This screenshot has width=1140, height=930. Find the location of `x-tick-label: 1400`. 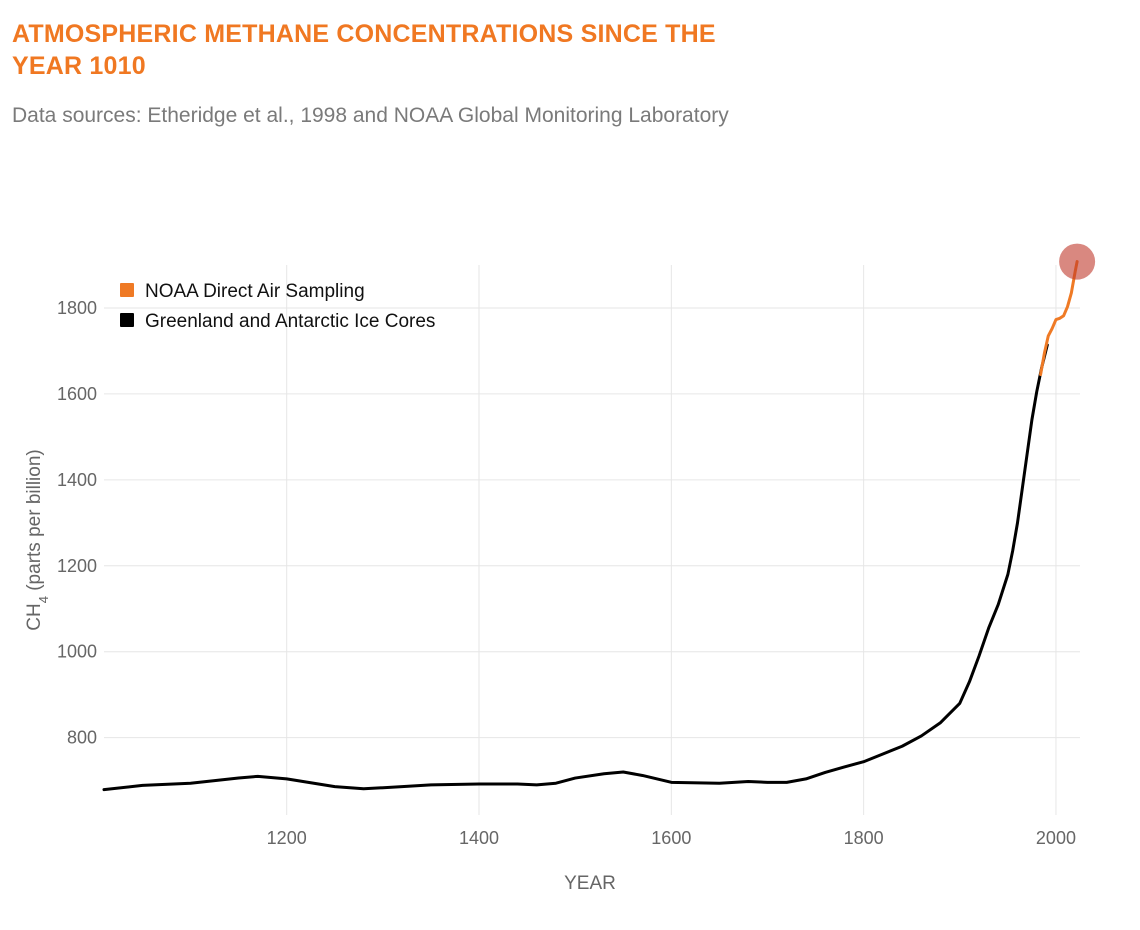

x-tick-label: 1400 is located at coordinates (479, 838).